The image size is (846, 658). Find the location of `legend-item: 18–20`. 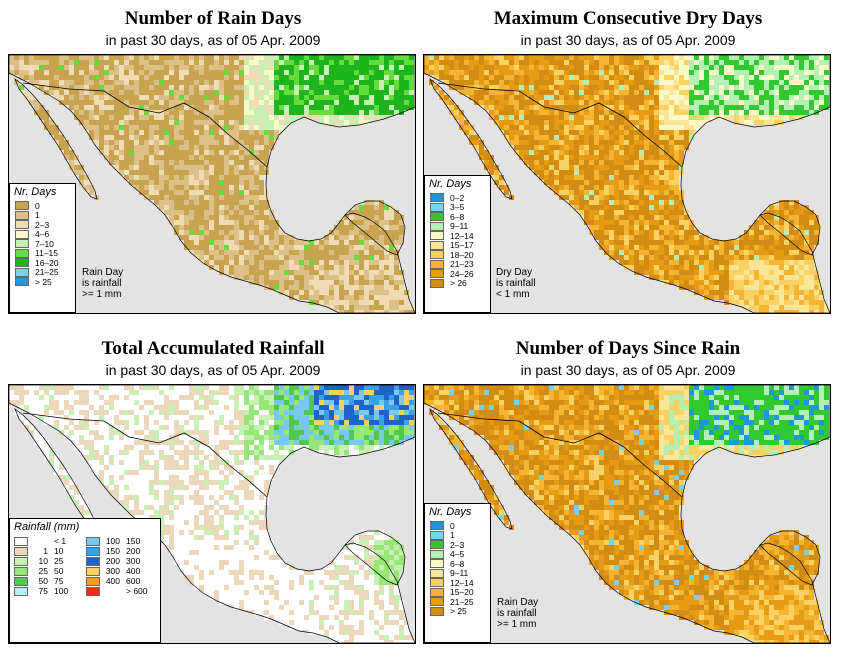

legend-item: 18–20 is located at coordinates (457, 255).